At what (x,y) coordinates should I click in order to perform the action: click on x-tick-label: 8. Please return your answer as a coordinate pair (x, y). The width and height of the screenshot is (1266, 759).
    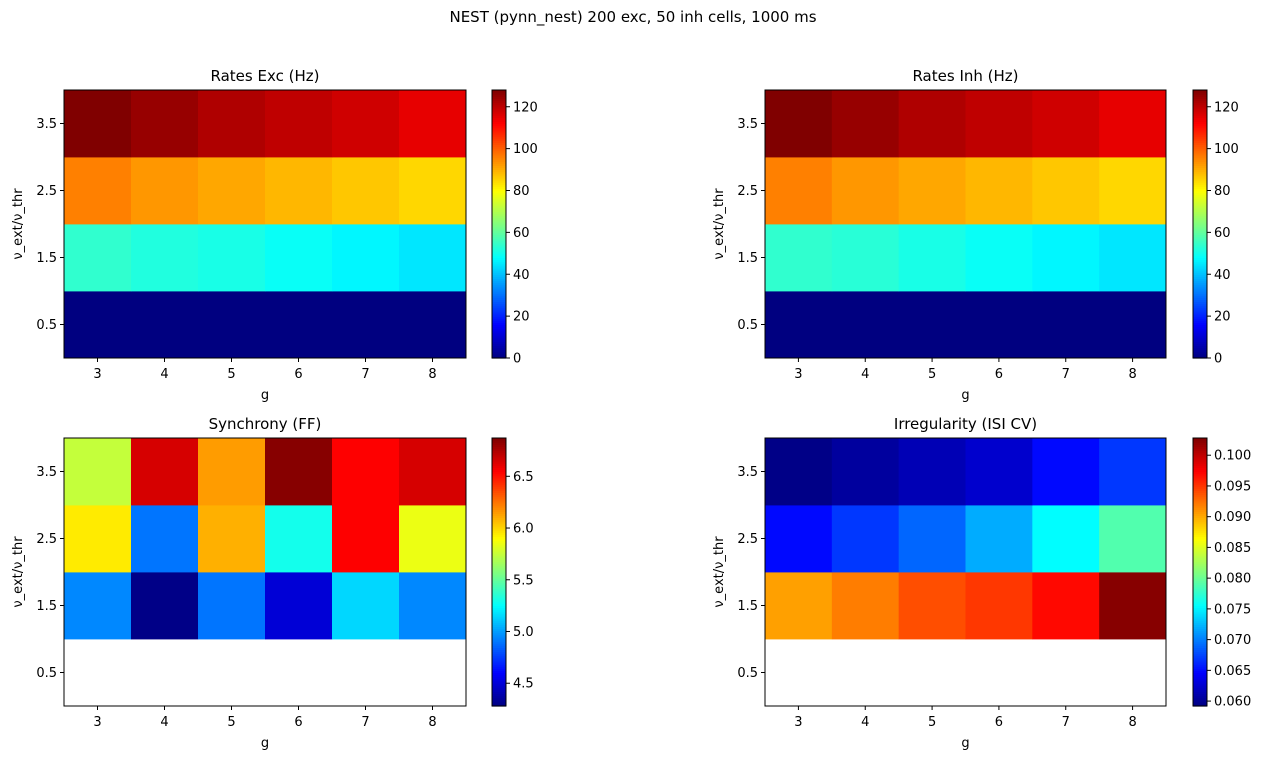
    Looking at the image, I should click on (432, 374).